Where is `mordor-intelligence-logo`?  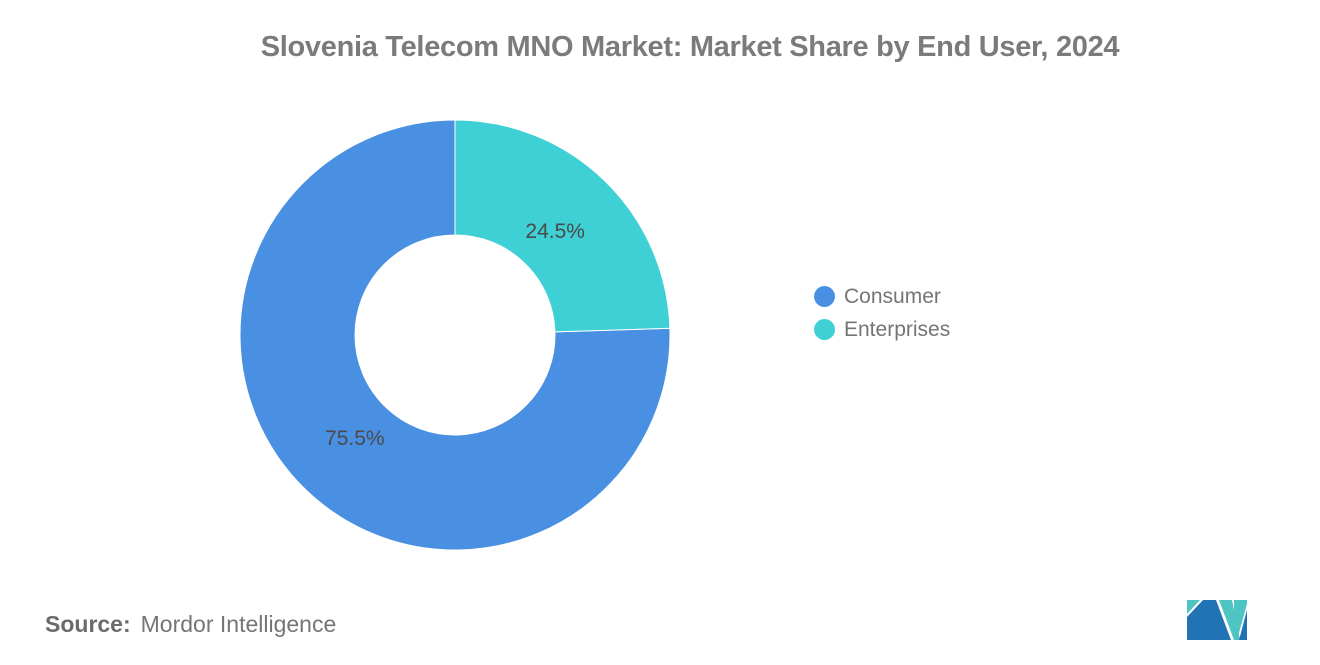 mordor-intelligence-logo is located at coordinates (1217, 620).